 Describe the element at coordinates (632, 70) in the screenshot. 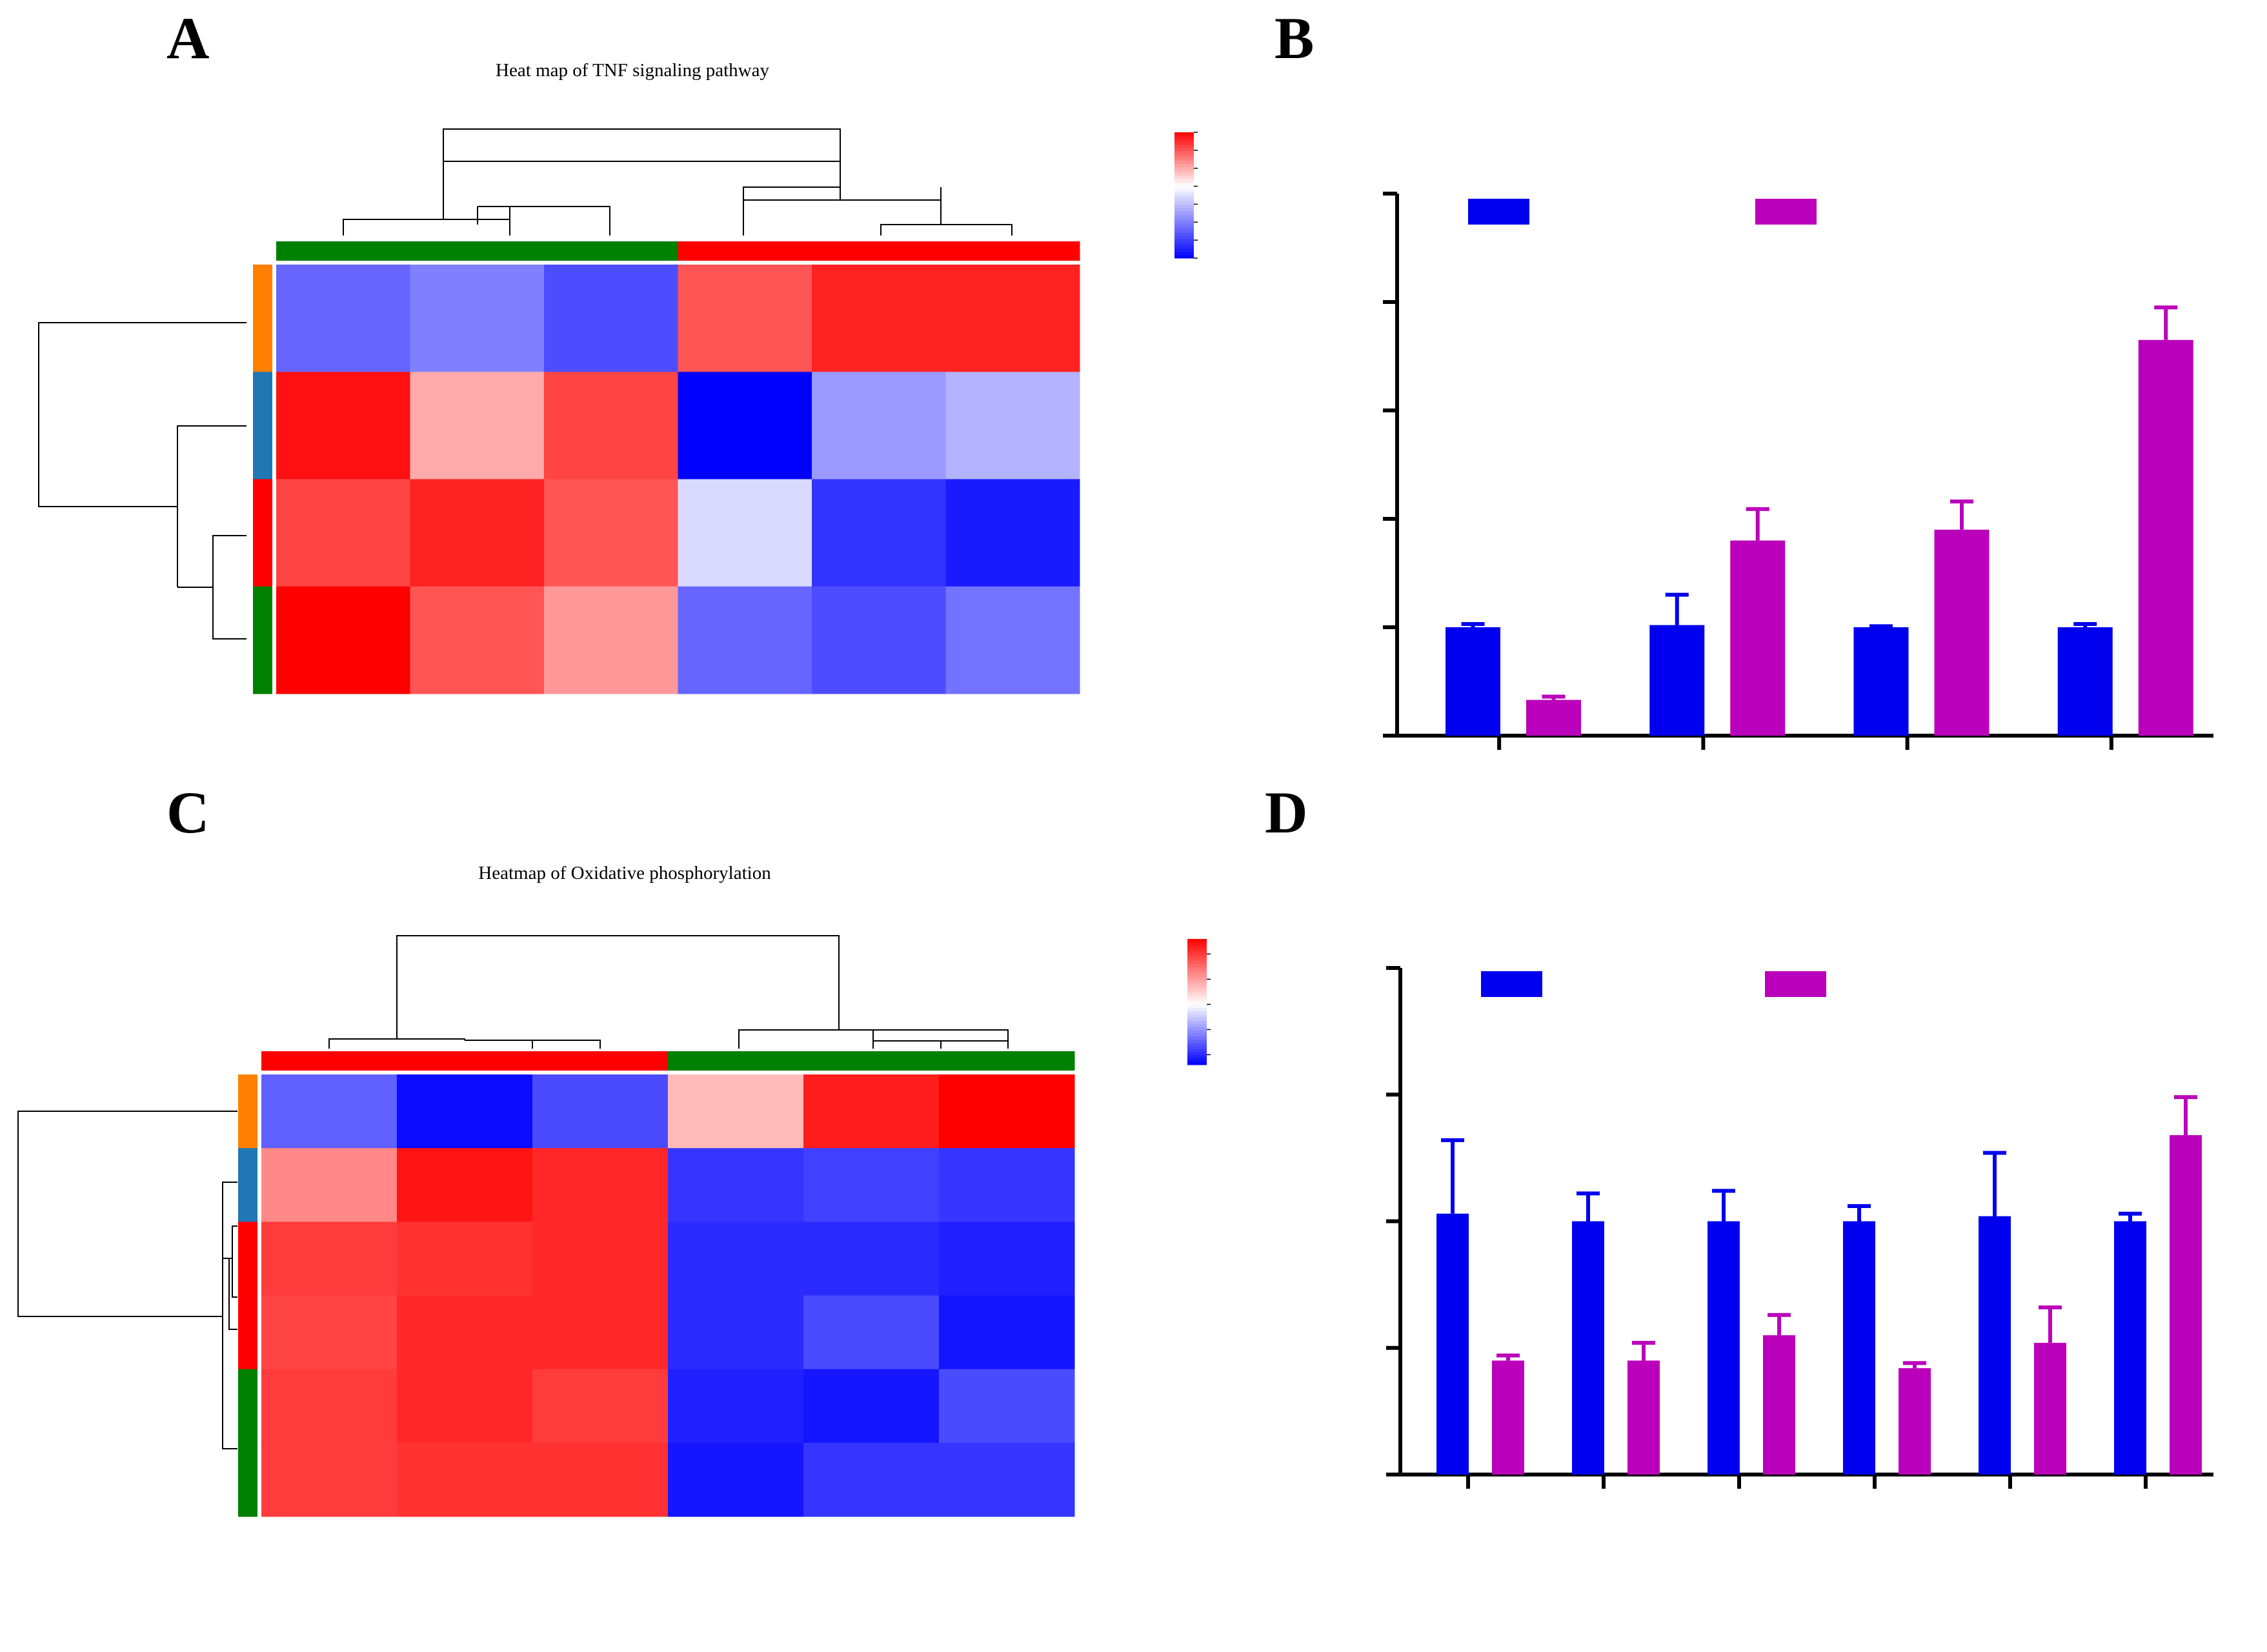

I see `heatmap-a-title: Heat map of TNF signaling pathway` at that location.